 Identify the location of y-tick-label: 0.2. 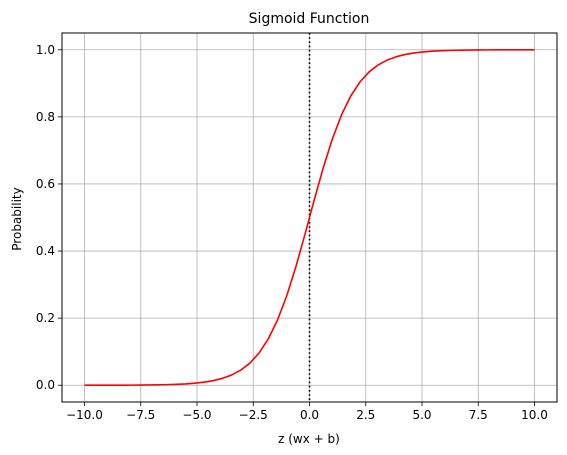
(45, 318).